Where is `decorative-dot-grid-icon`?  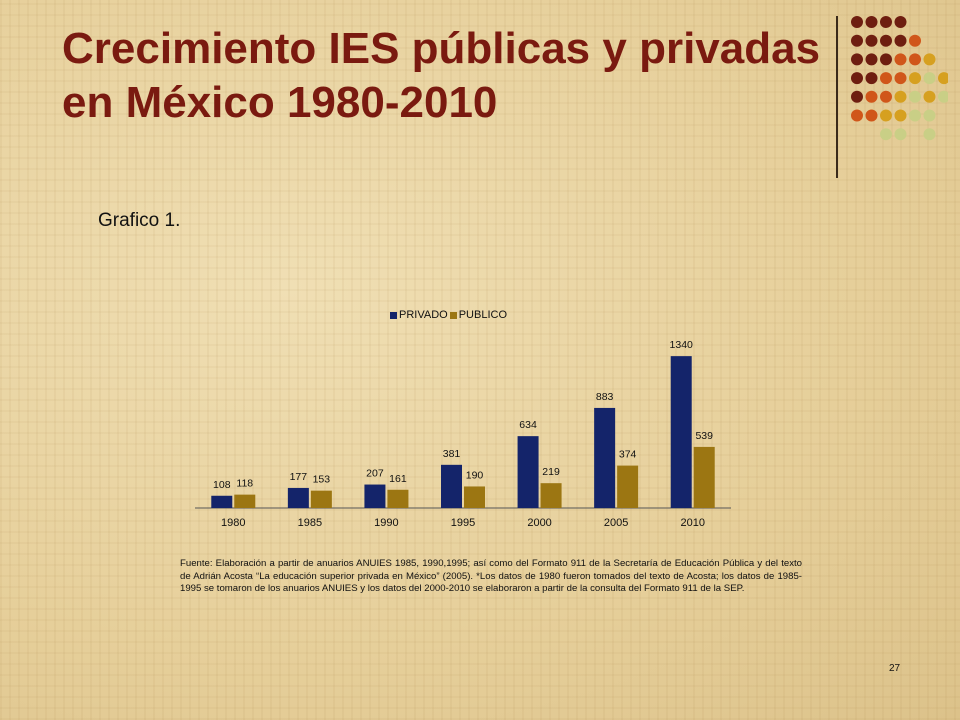 decorative-dot-grid-icon is located at coordinates (899, 78).